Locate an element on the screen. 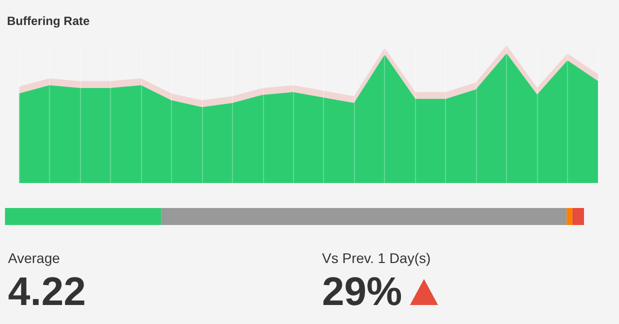  text: Average is located at coordinates (34, 258).